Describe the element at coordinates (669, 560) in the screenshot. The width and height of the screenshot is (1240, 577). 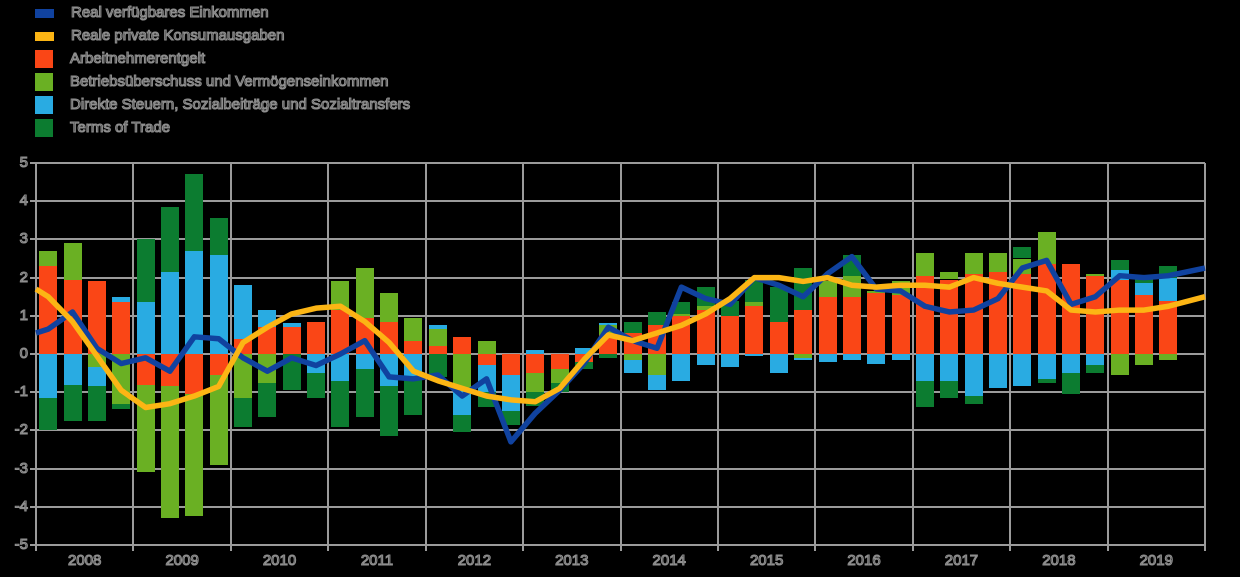
I see `x-axis-label: 2014` at that location.